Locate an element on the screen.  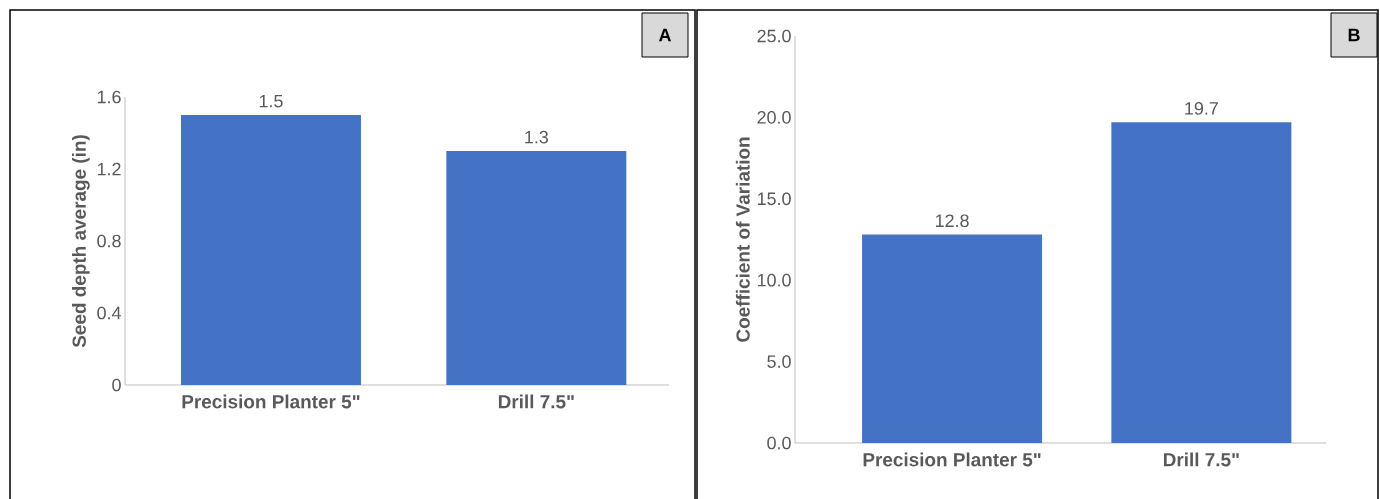
y-tick-label: 0.4 is located at coordinates (109, 313).